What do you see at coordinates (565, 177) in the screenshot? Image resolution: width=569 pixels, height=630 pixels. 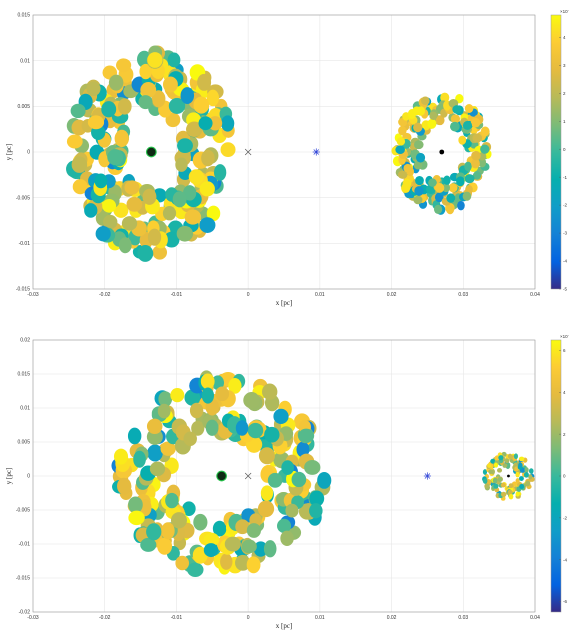 I see `colorbar-tick-label: -1` at bounding box center [565, 177].